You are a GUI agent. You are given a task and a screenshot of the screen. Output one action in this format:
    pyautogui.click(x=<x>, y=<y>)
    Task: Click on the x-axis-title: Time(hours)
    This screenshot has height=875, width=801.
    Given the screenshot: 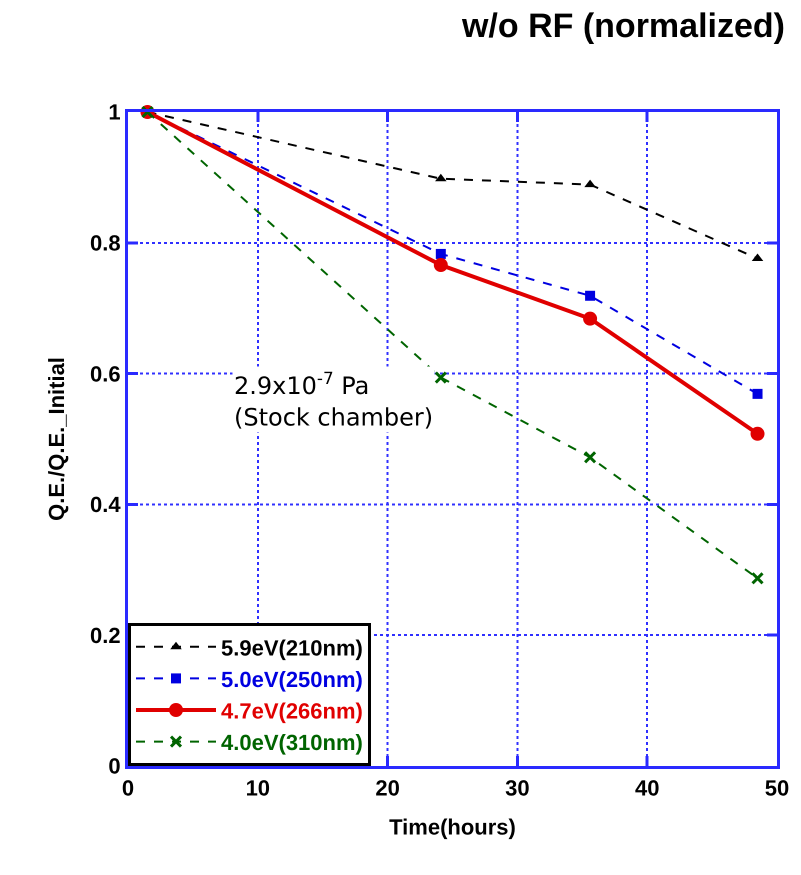 What is the action you would take?
    pyautogui.click(x=452, y=827)
    